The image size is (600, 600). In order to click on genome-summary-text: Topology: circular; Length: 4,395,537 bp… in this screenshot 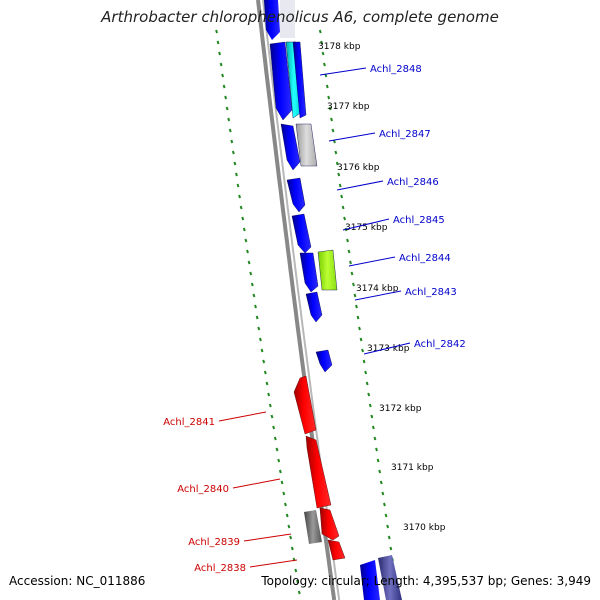, I will do `click(426, 581)`.